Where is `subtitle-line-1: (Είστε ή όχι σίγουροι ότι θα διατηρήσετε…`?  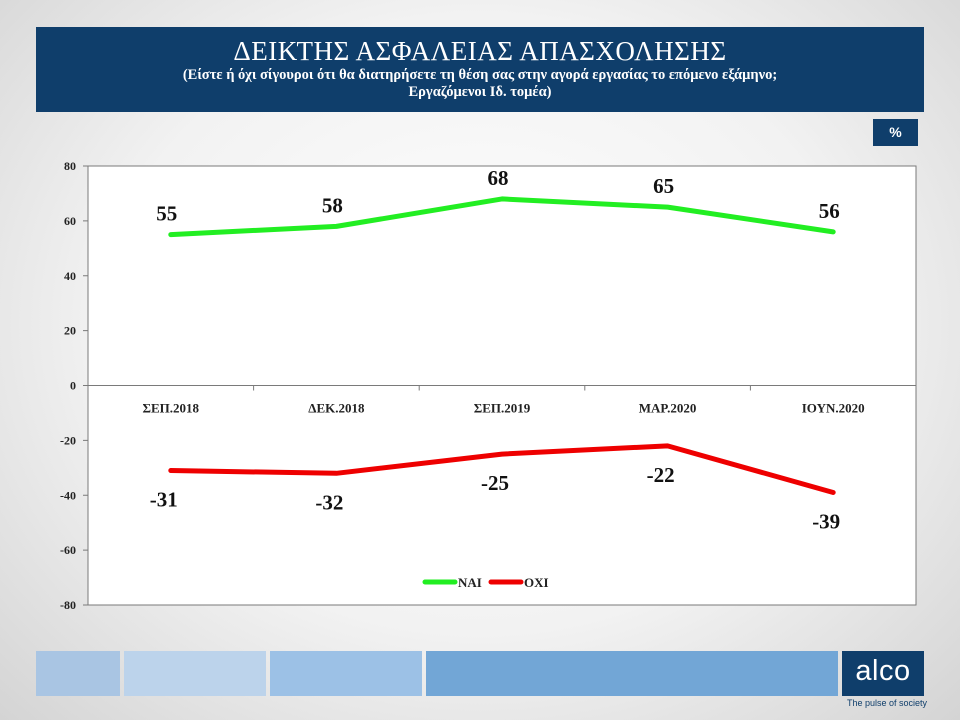 subtitle-line-1: (Είστε ή όχι σίγουροι ότι θα διατηρήσετε… is located at coordinates (480, 75).